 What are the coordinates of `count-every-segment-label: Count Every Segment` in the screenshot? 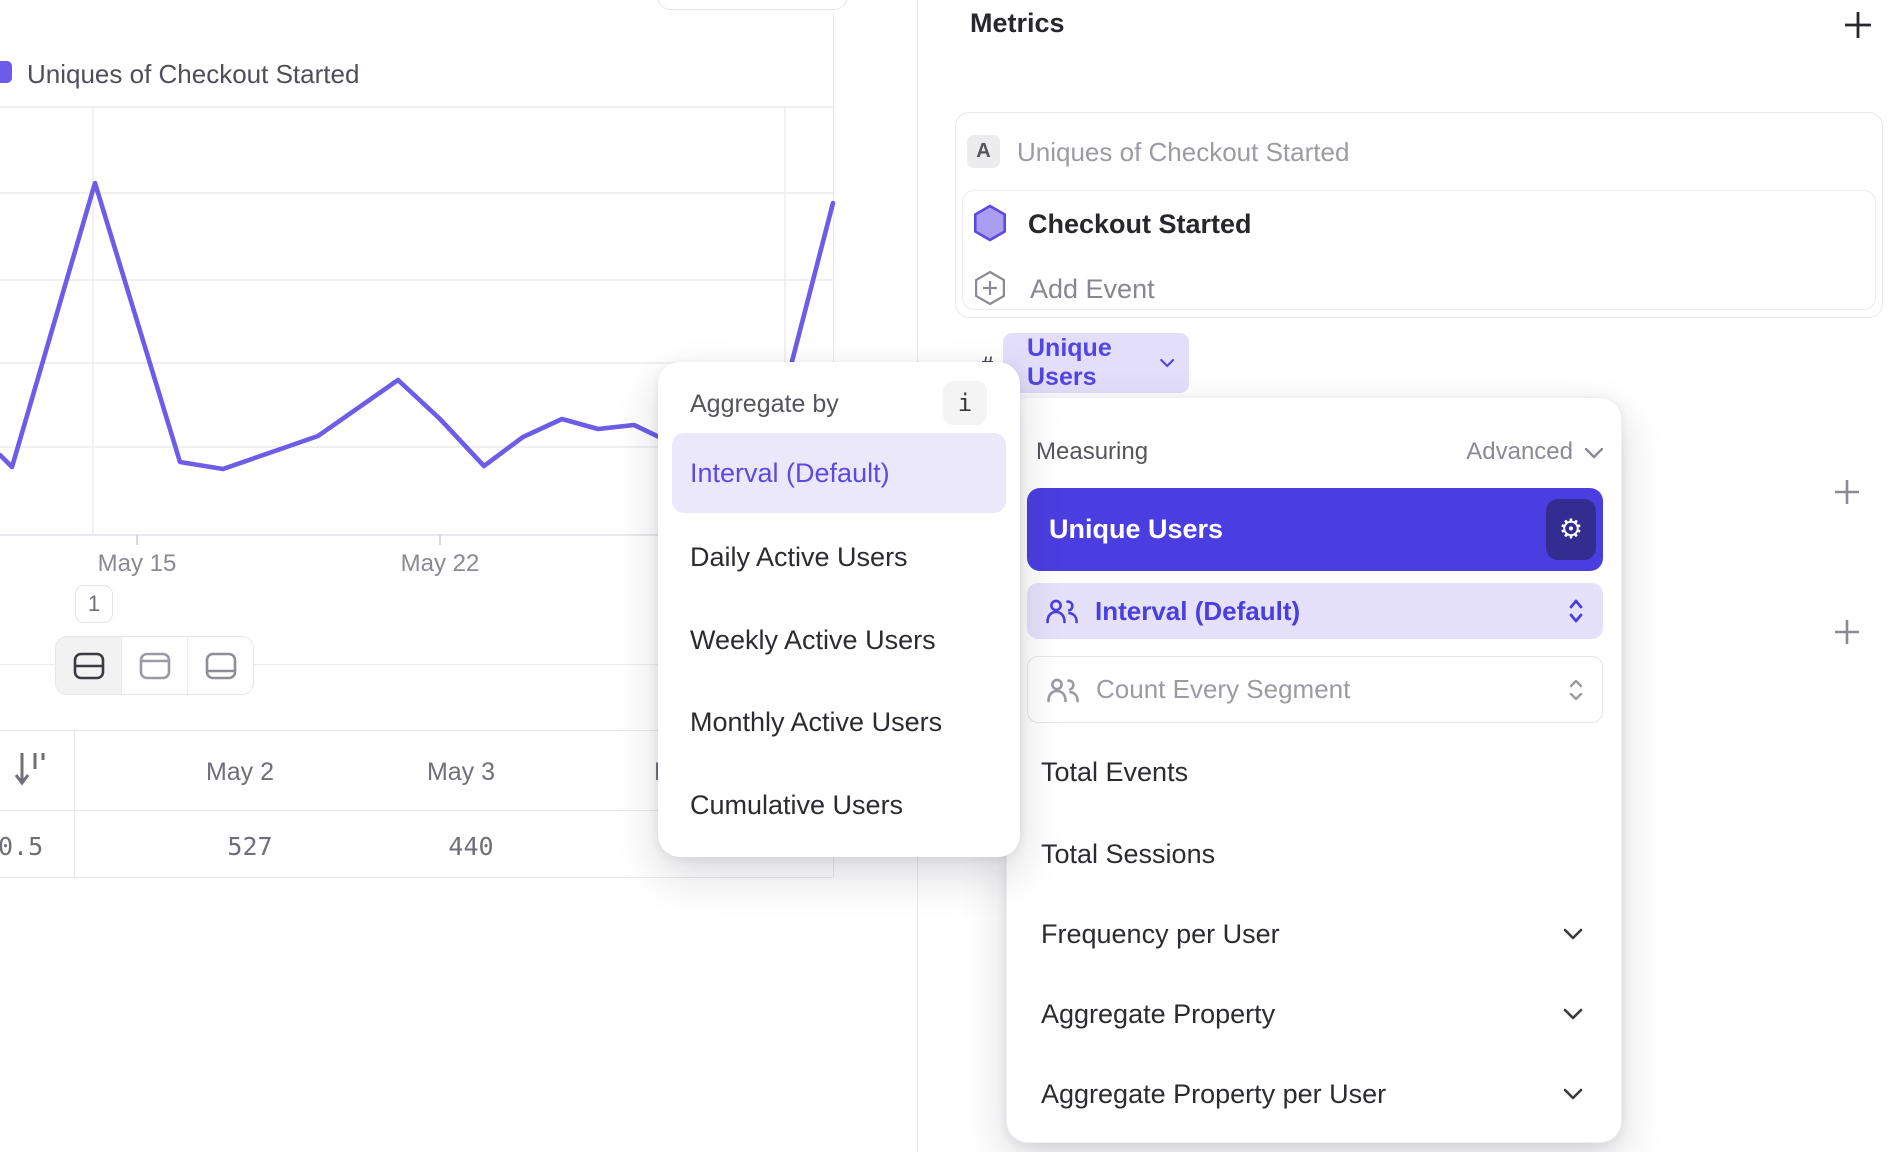 It's located at (1223, 689).